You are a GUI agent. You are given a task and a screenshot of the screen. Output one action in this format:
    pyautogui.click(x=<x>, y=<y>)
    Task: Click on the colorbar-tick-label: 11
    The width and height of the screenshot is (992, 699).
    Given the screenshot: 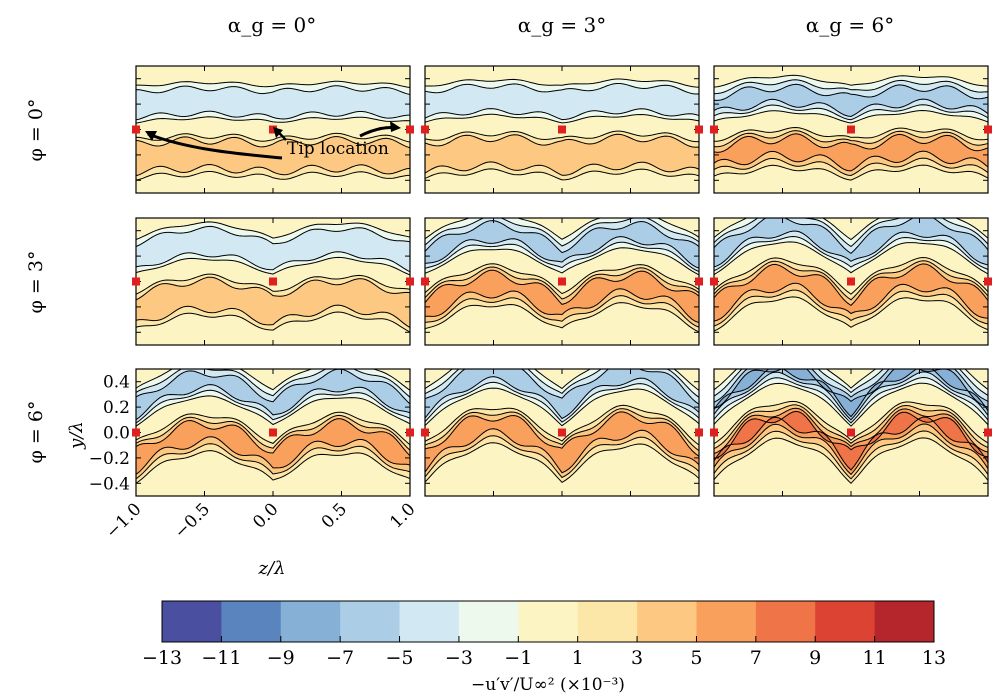 What is the action you would take?
    pyautogui.click(x=875, y=658)
    